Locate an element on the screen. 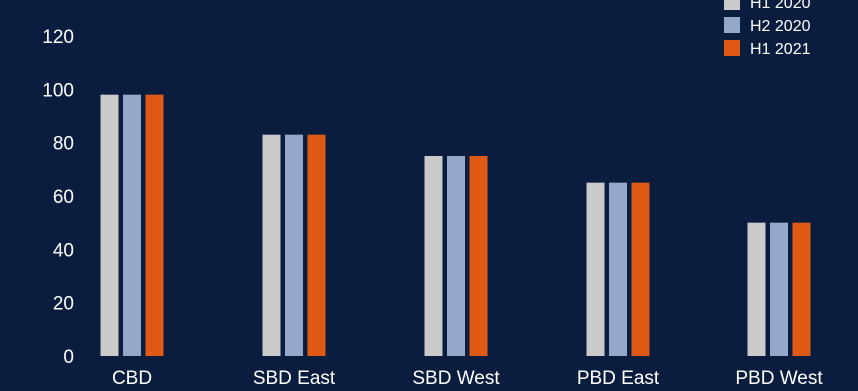 The width and height of the screenshot is (858, 391). y-tick-label: 0 is located at coordinates (68, 357).